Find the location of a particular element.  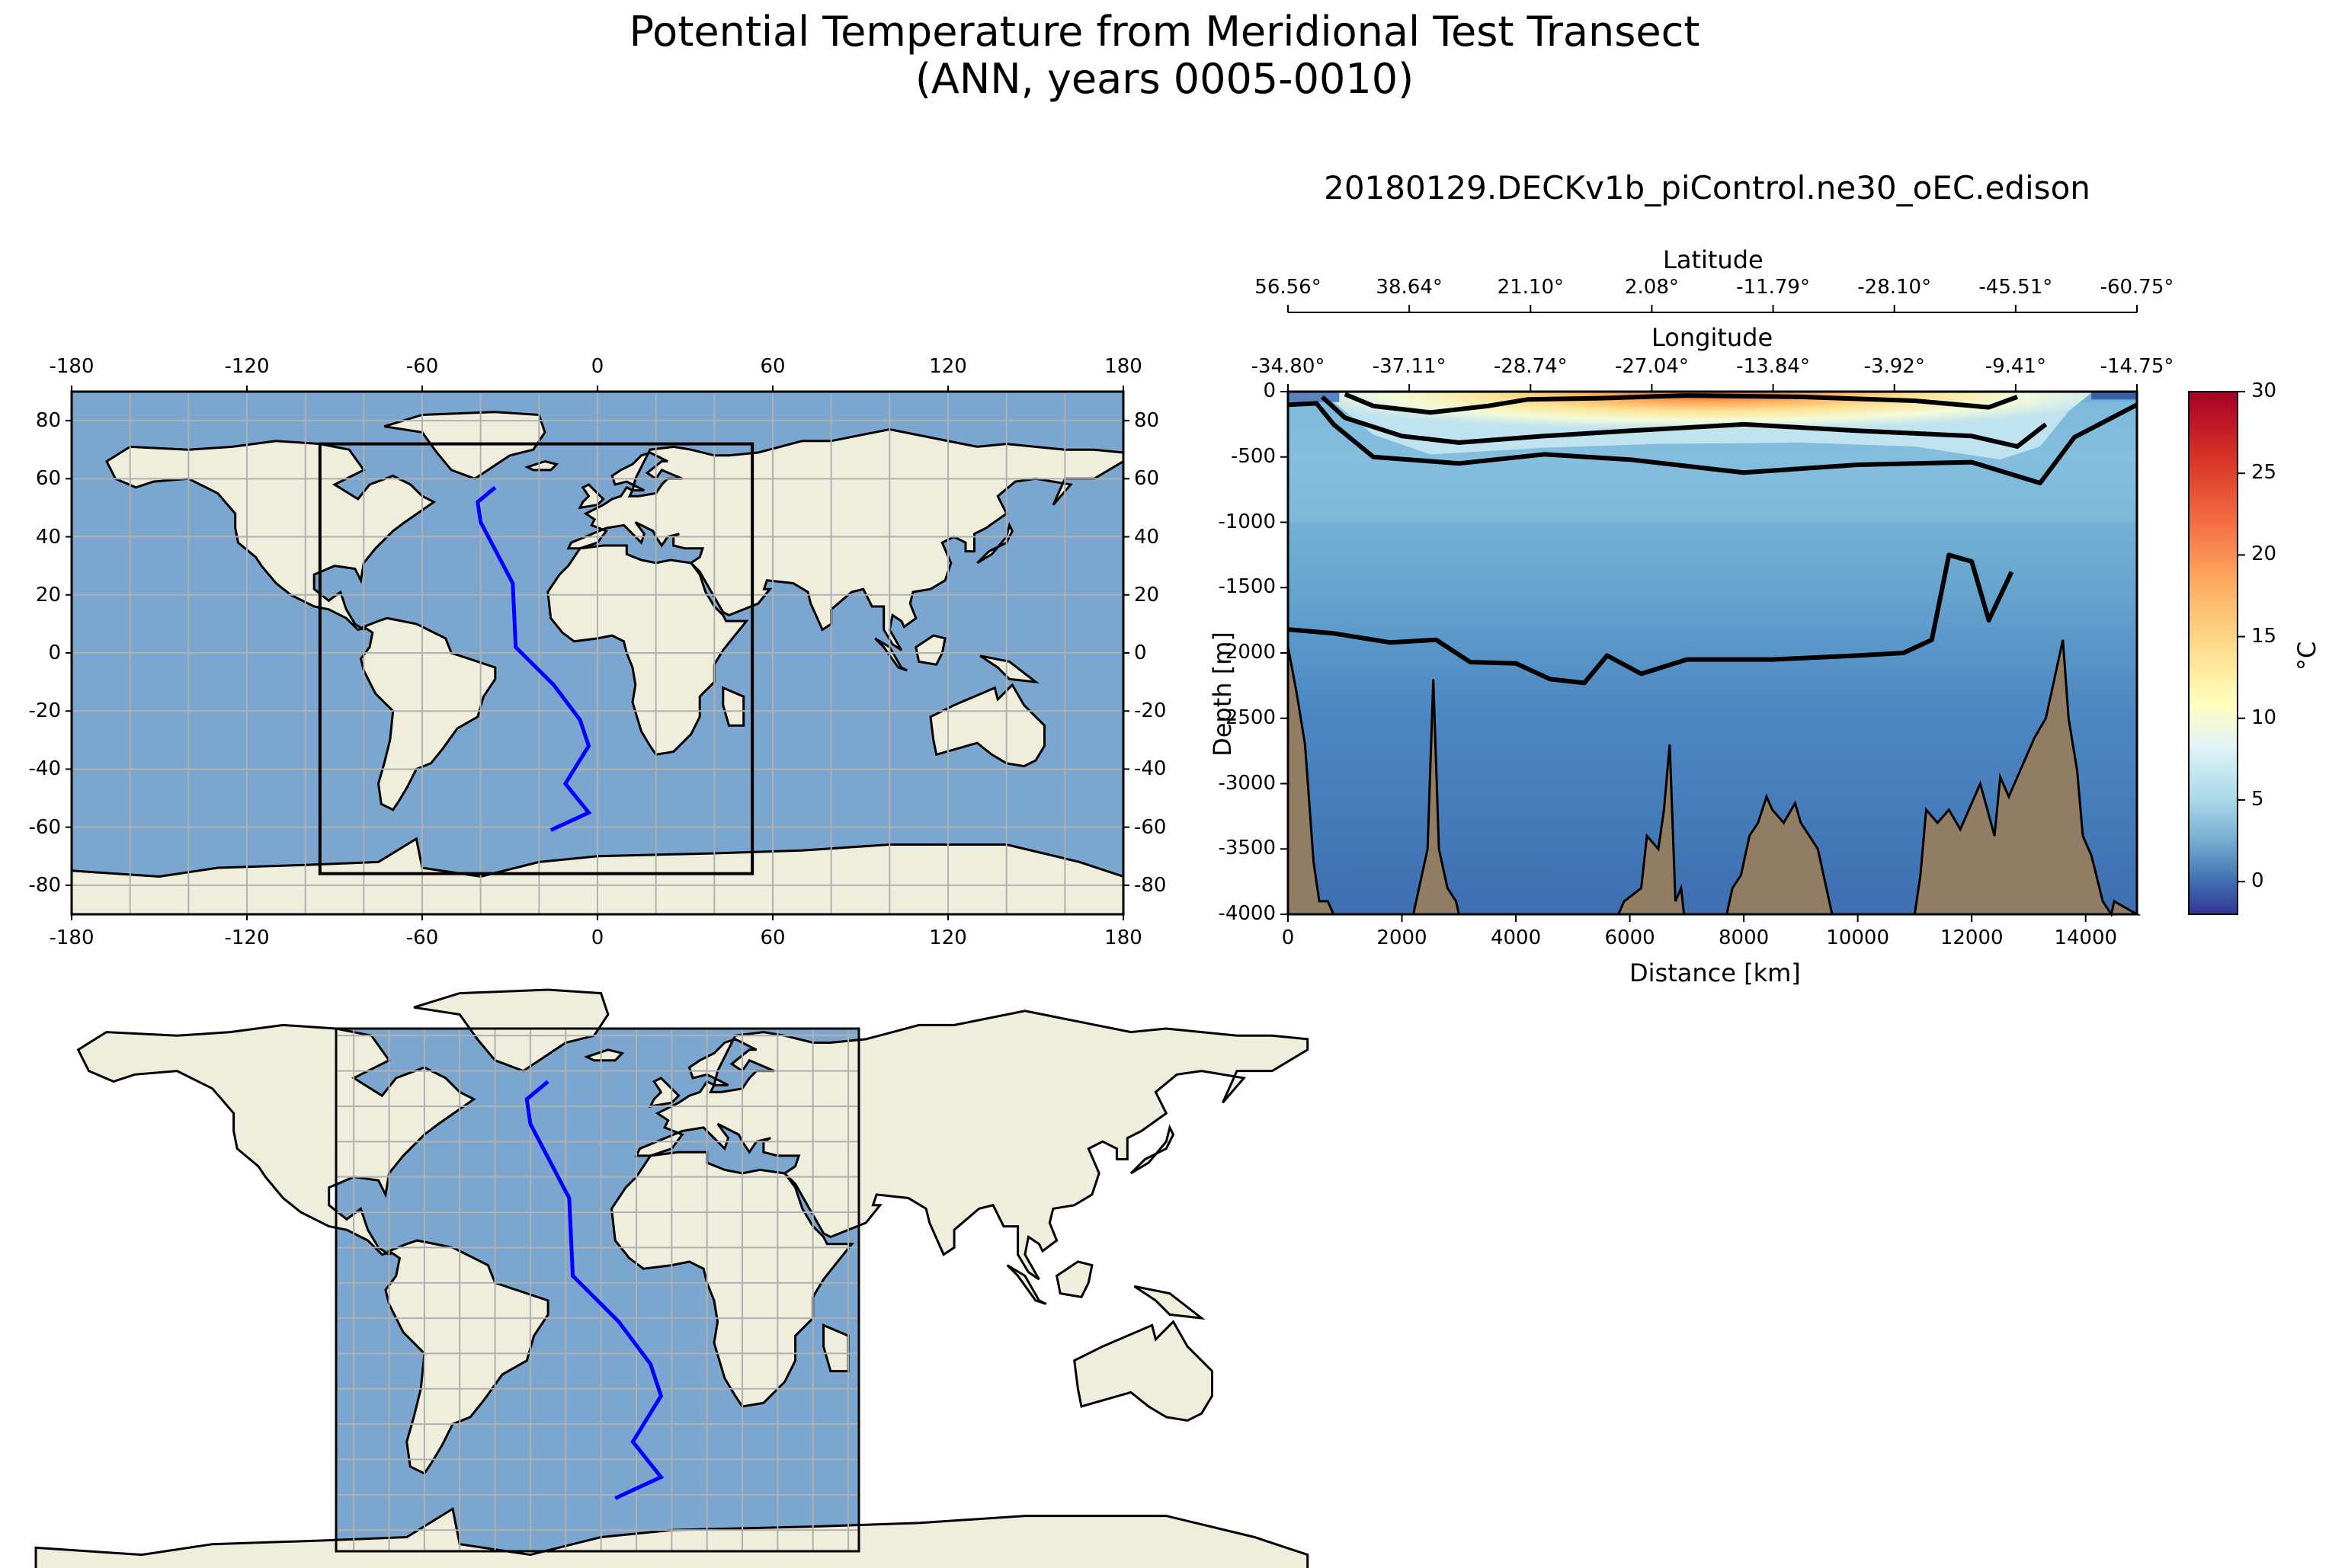

colorbar is located at coordinates (2216, 653).